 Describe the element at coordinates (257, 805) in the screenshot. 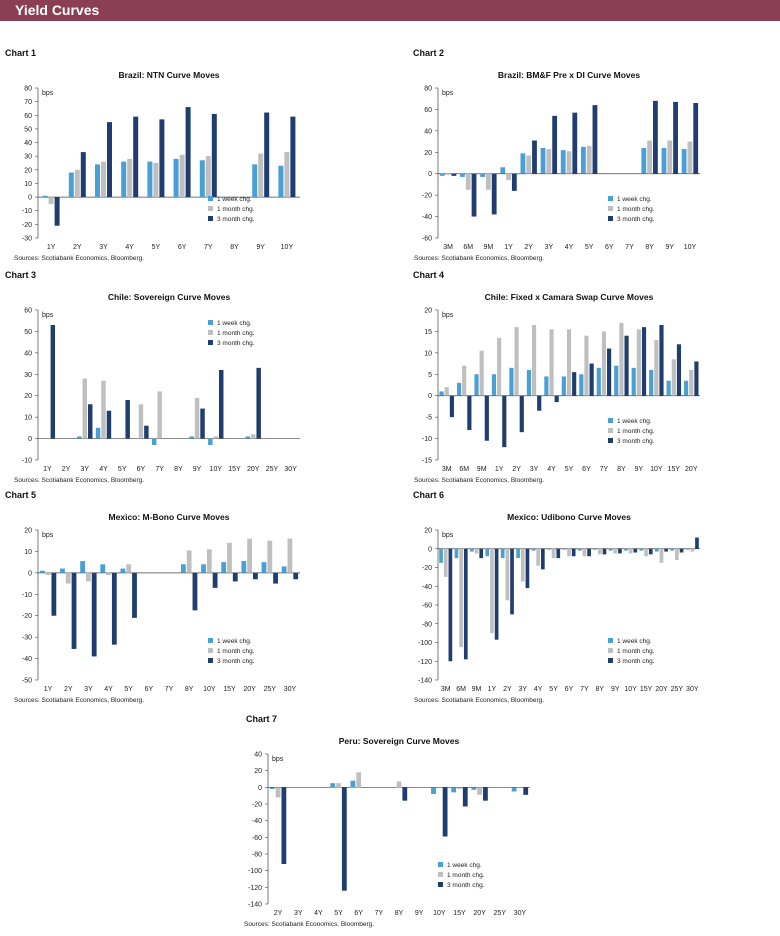

I see `y-tick-label: -20` at that location.